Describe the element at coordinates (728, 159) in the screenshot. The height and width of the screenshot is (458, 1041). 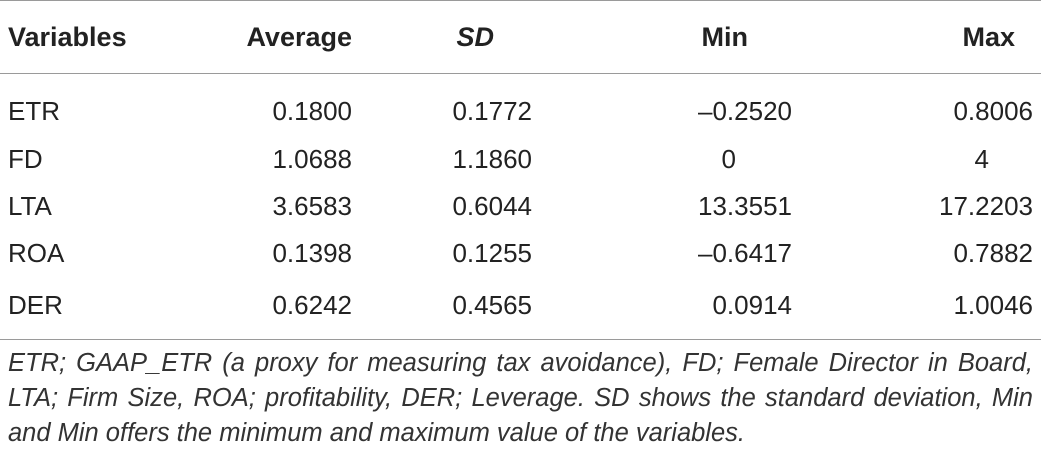
I see `cell-min: 0` at that location.